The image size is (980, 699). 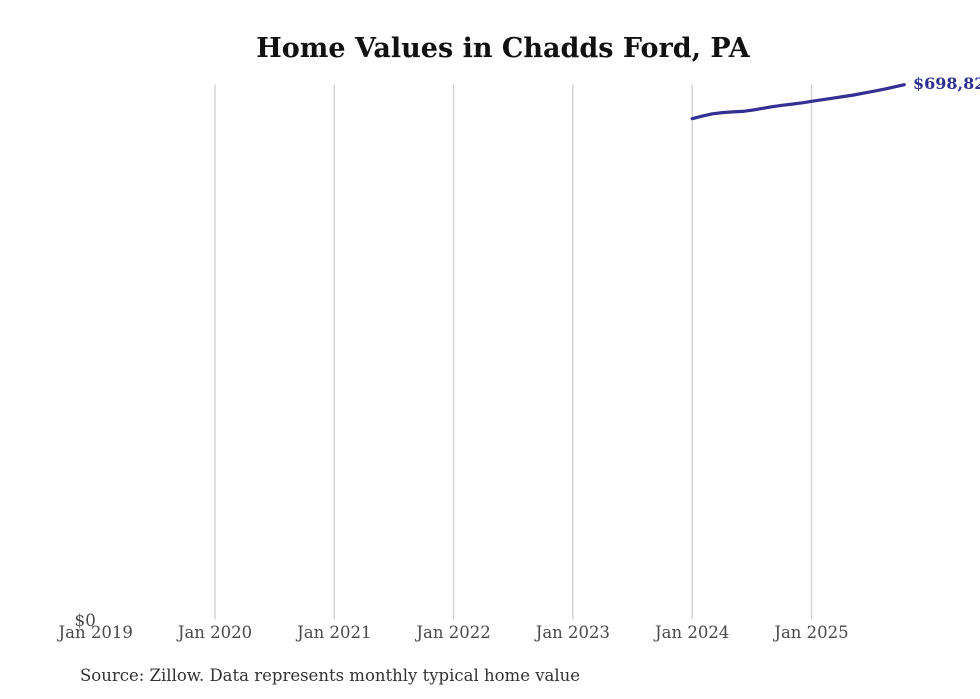 What do you see at coordinates (85, 621) in the screenshot?
I see `y-axis-zero-label: $0` at bounding box center [85, 621].